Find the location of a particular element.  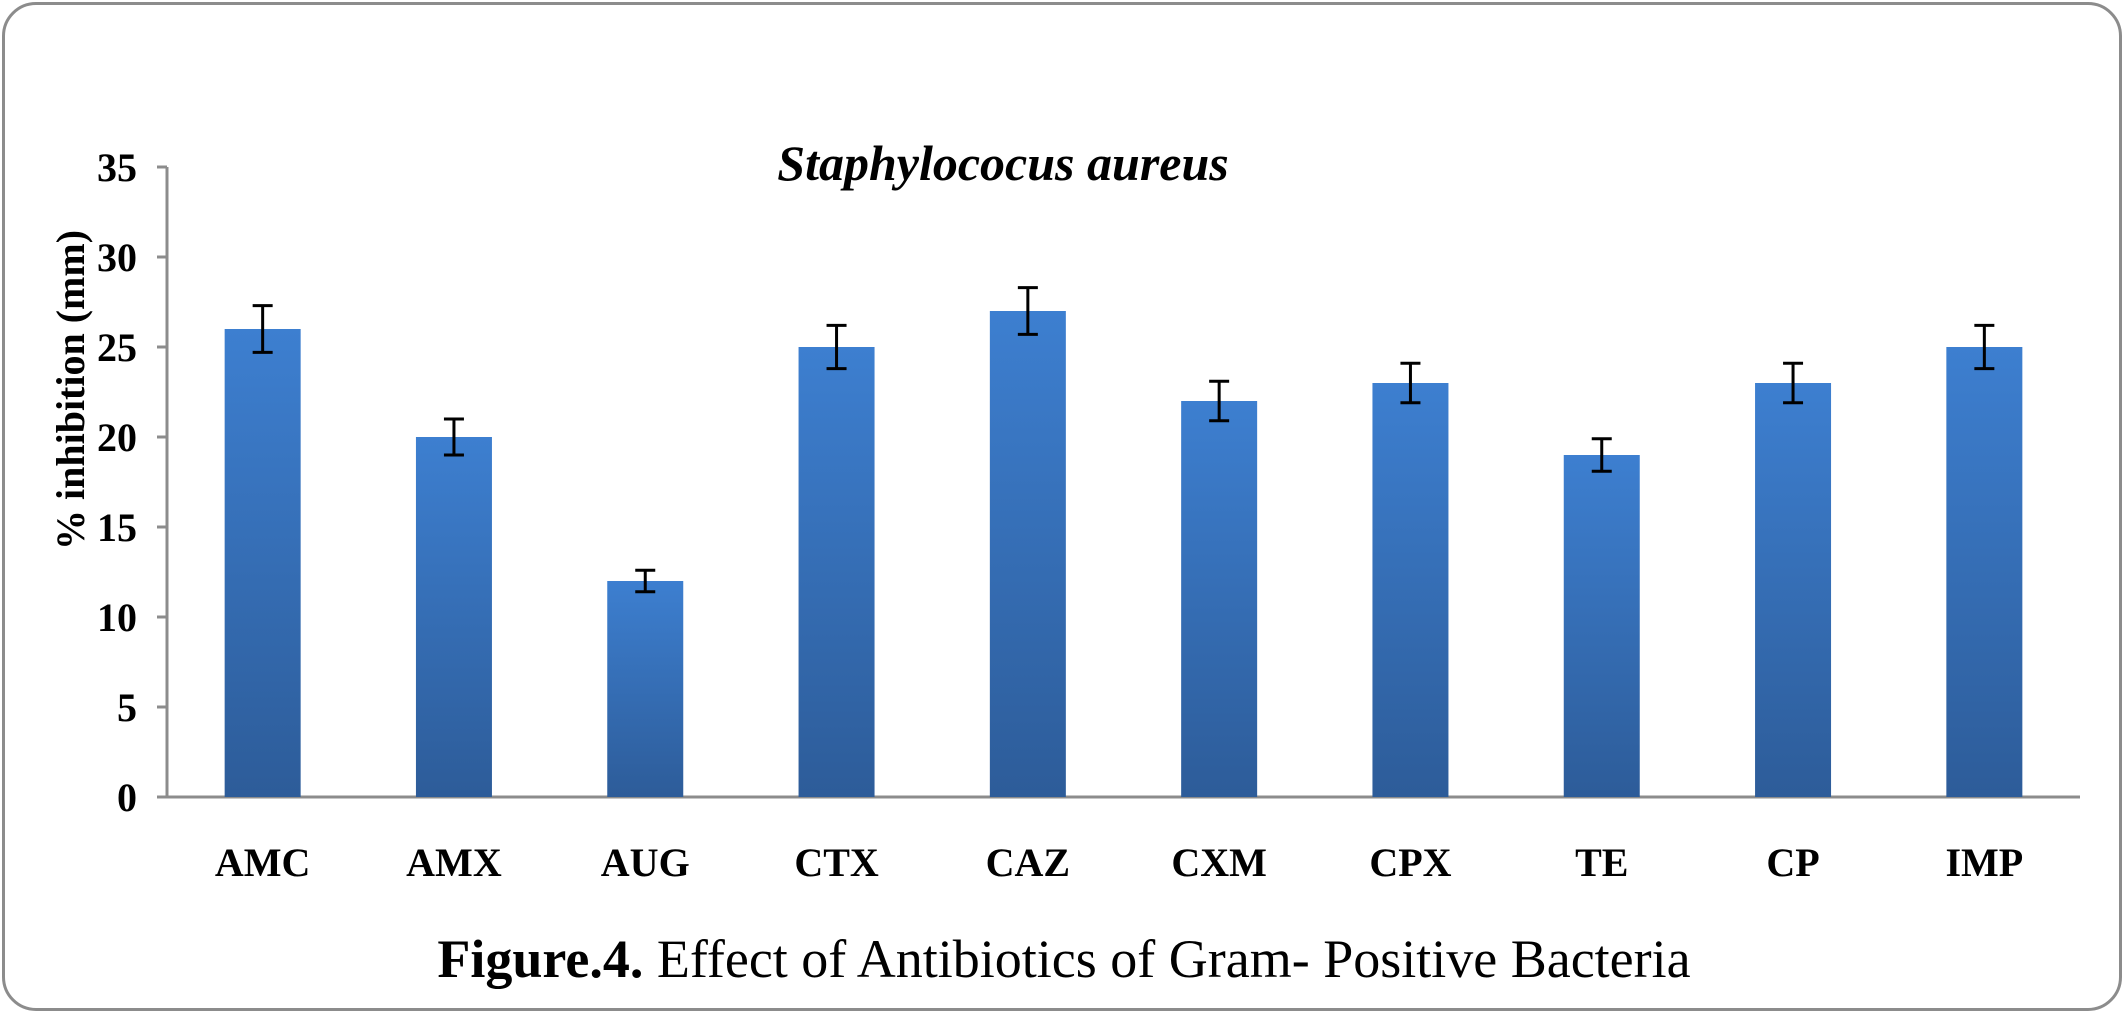

y-tick-label: 15 is located at coordinates (117, 527).